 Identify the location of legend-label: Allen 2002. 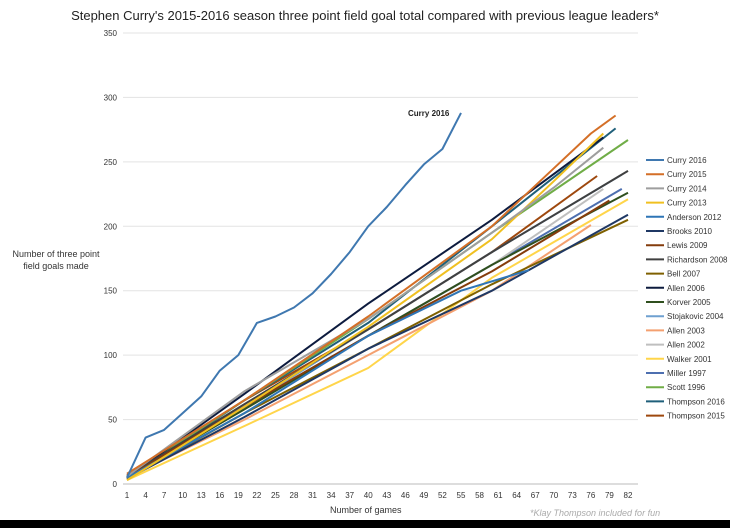
(686, 345).